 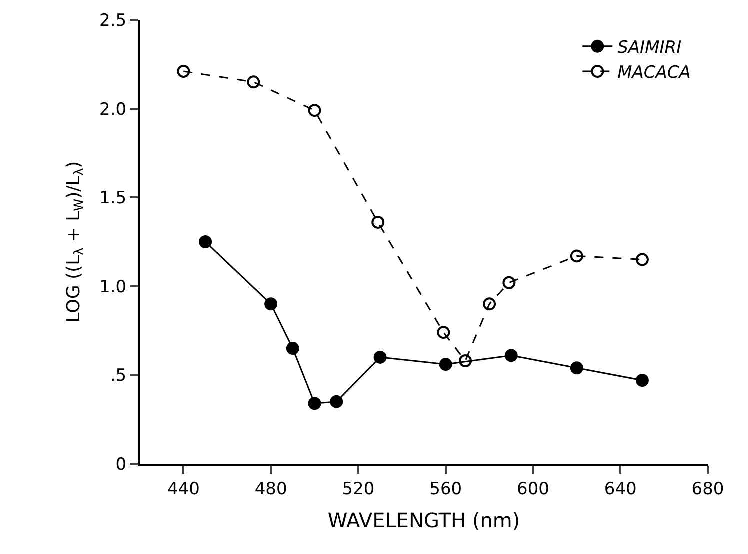 I want to click on legend-label: SAIMIRI, so click(x=650, y=48).